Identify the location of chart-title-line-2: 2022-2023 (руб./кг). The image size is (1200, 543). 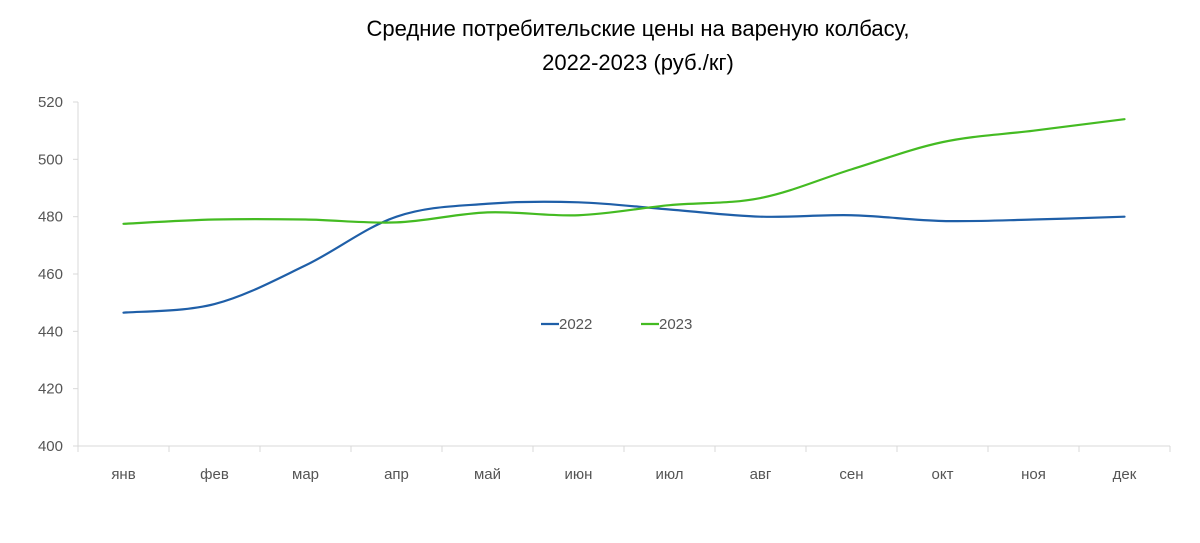
(638, 62).